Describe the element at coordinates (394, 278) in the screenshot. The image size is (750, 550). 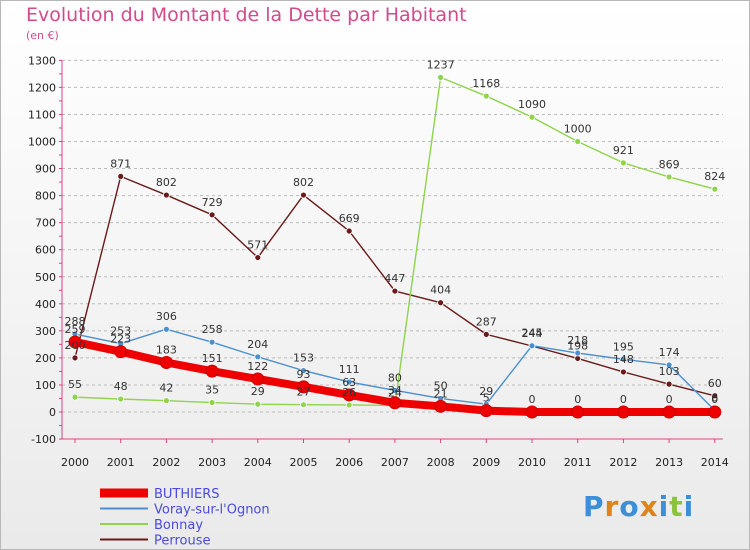
I see `data-label: 447` at that location.